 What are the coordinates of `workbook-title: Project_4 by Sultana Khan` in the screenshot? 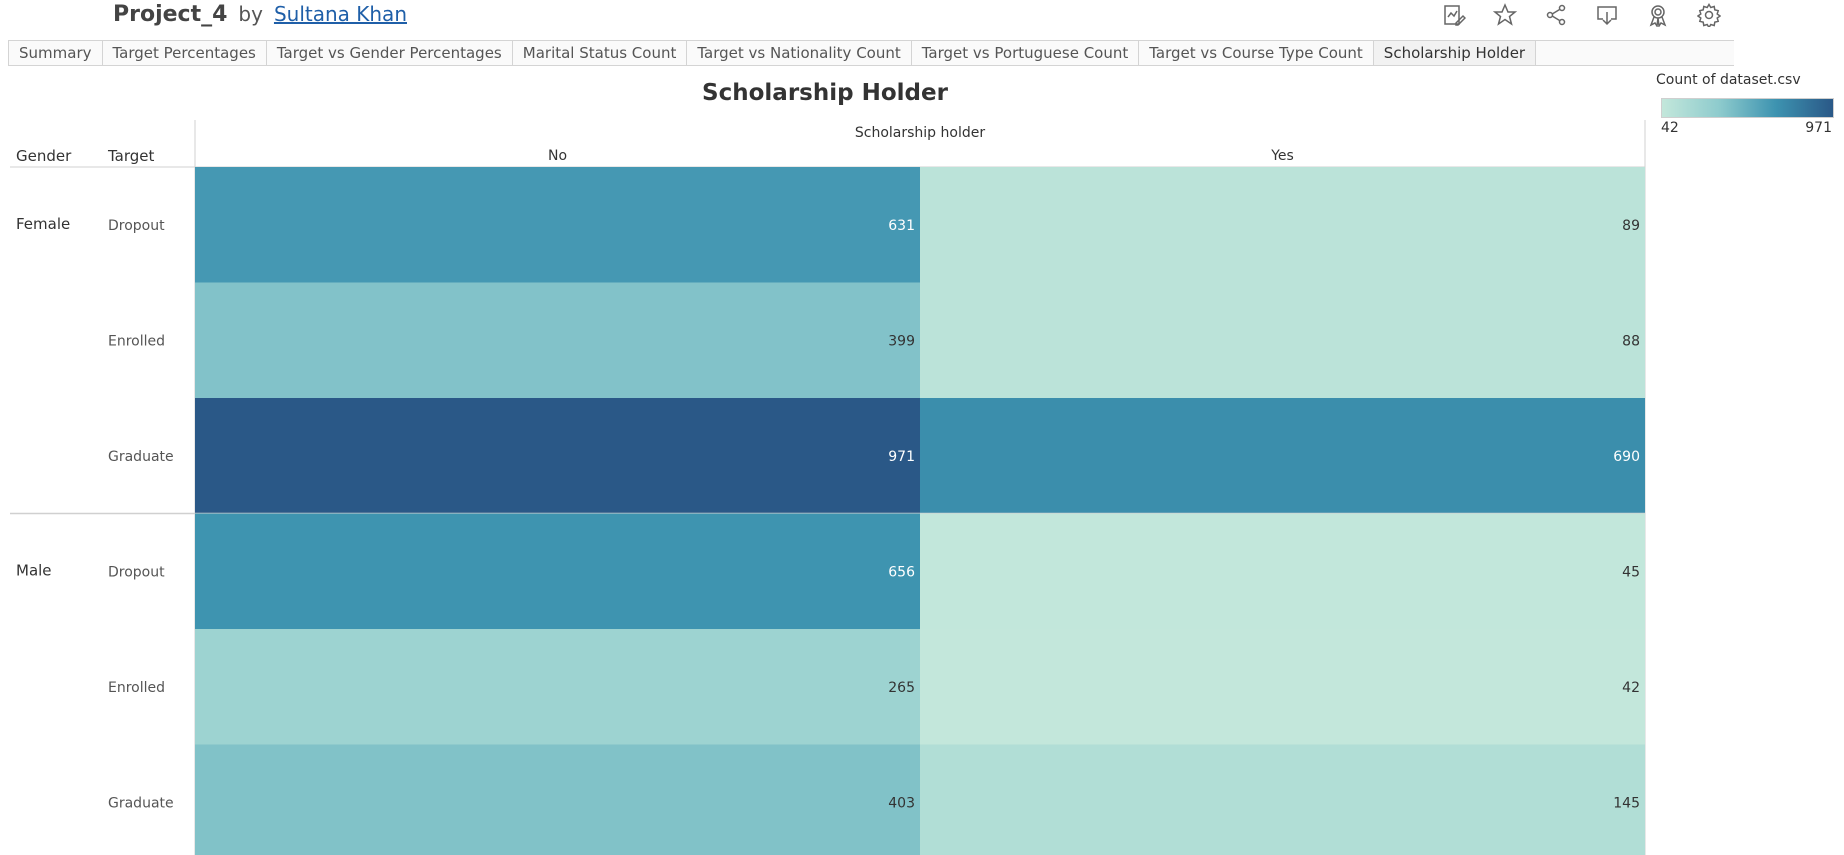 It's located at (260, 14).